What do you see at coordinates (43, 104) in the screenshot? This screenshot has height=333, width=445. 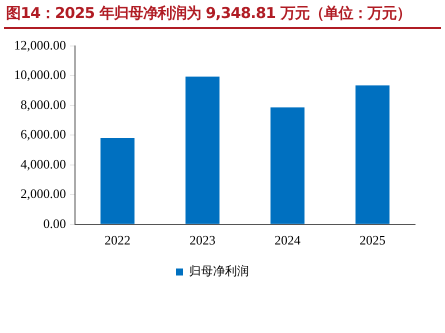 I see `y-tick-label: 8,000.00` at bounding box center [43, 104].